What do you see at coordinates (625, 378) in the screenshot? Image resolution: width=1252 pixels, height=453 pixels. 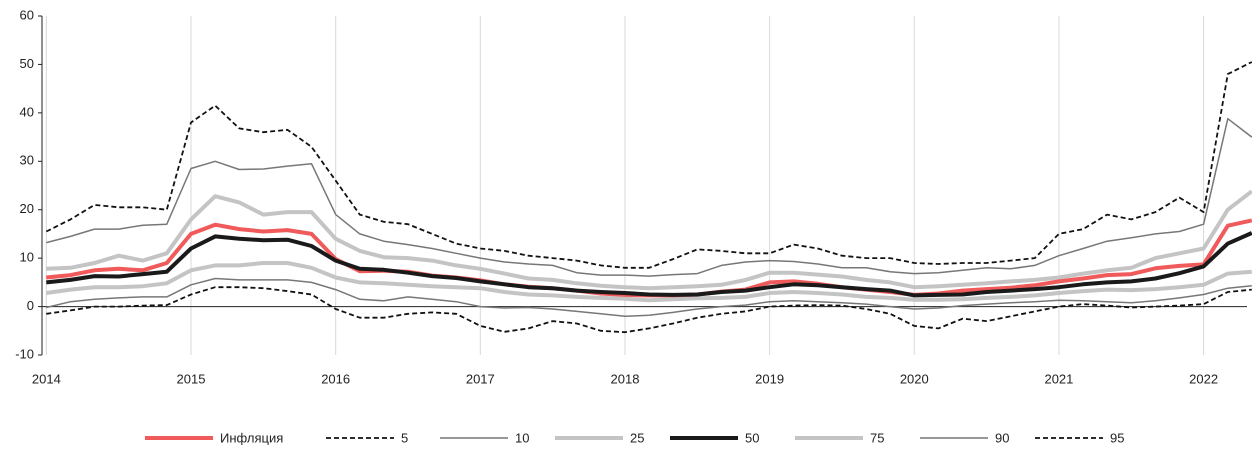 I see `x-tick-label: 2018` at bounding box center [625, 378].